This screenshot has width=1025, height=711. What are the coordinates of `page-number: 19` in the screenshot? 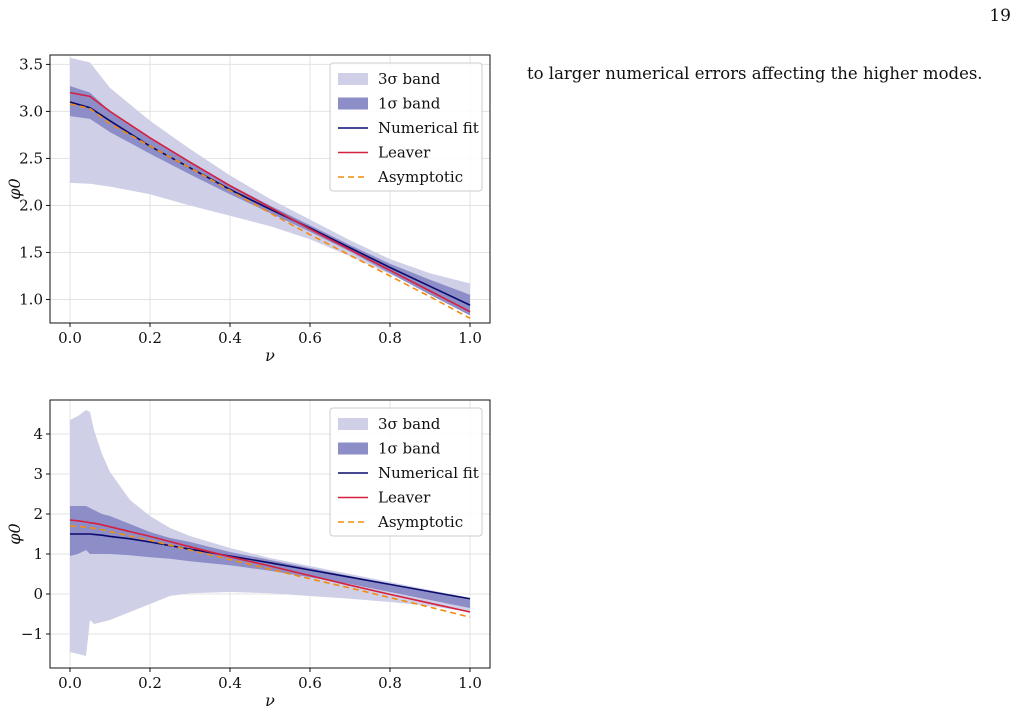 It's located at (1000, 16).